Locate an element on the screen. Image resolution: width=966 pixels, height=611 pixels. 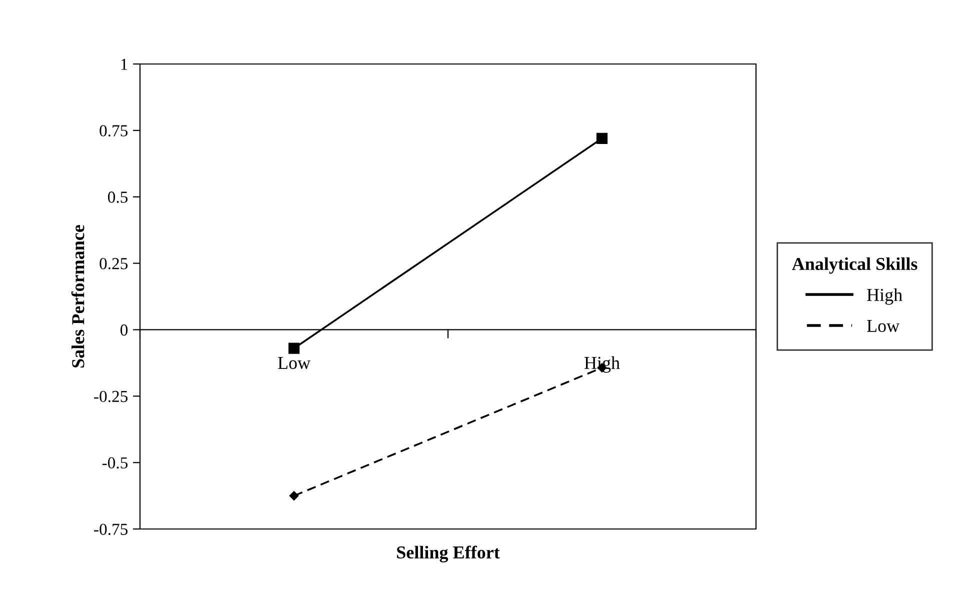
y-tick-label: 0.25 is located at coordinates (114, 264).